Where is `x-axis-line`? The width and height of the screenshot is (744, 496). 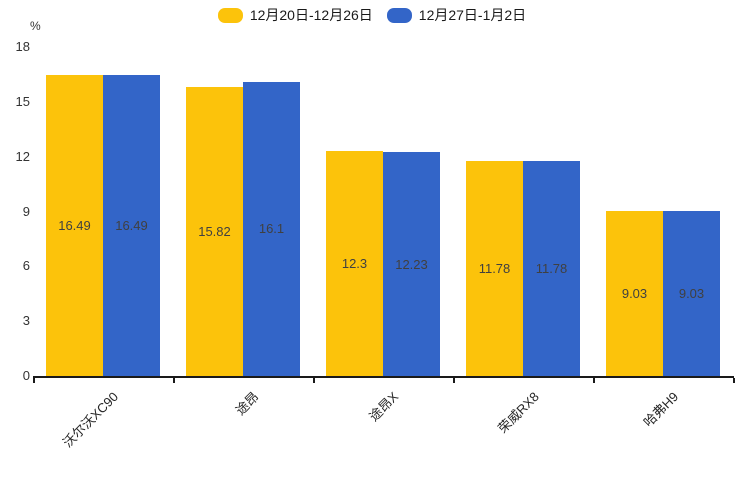
x-axis-line is located at coordinates (383, 377).